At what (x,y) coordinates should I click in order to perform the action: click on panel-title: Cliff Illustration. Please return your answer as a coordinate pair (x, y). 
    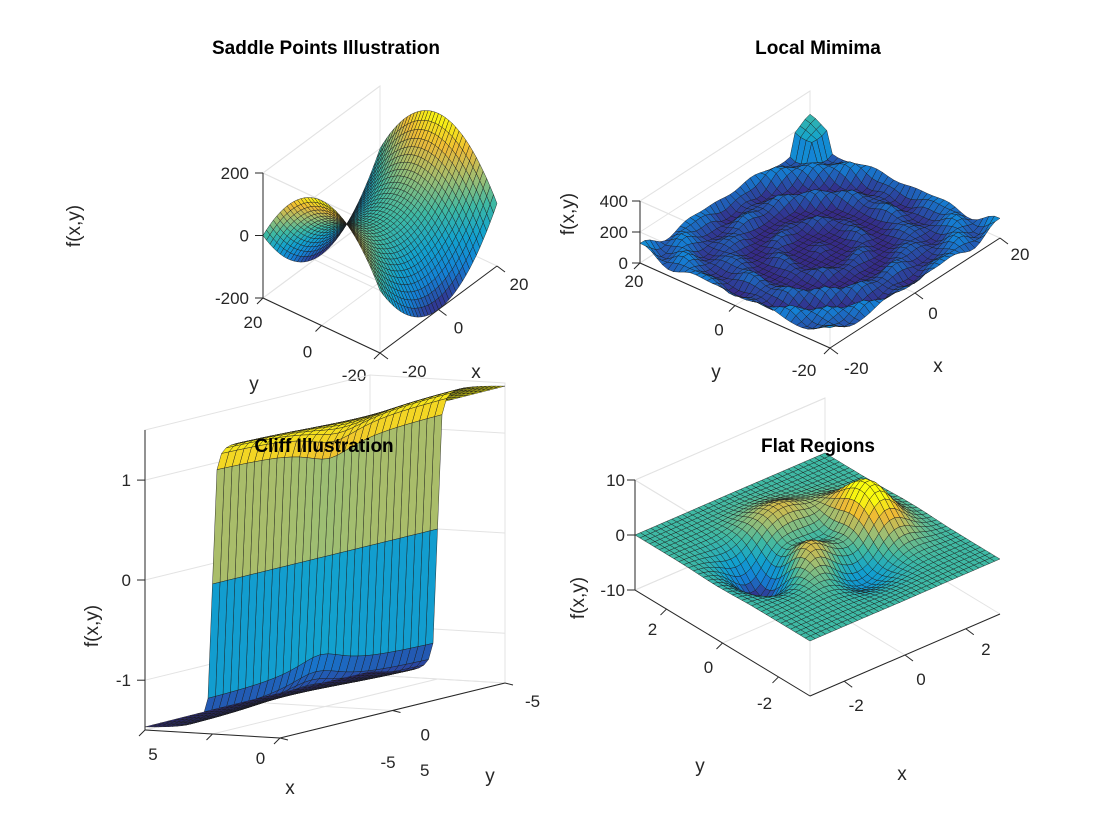
    Looking at the image, I should click on (323, 446).